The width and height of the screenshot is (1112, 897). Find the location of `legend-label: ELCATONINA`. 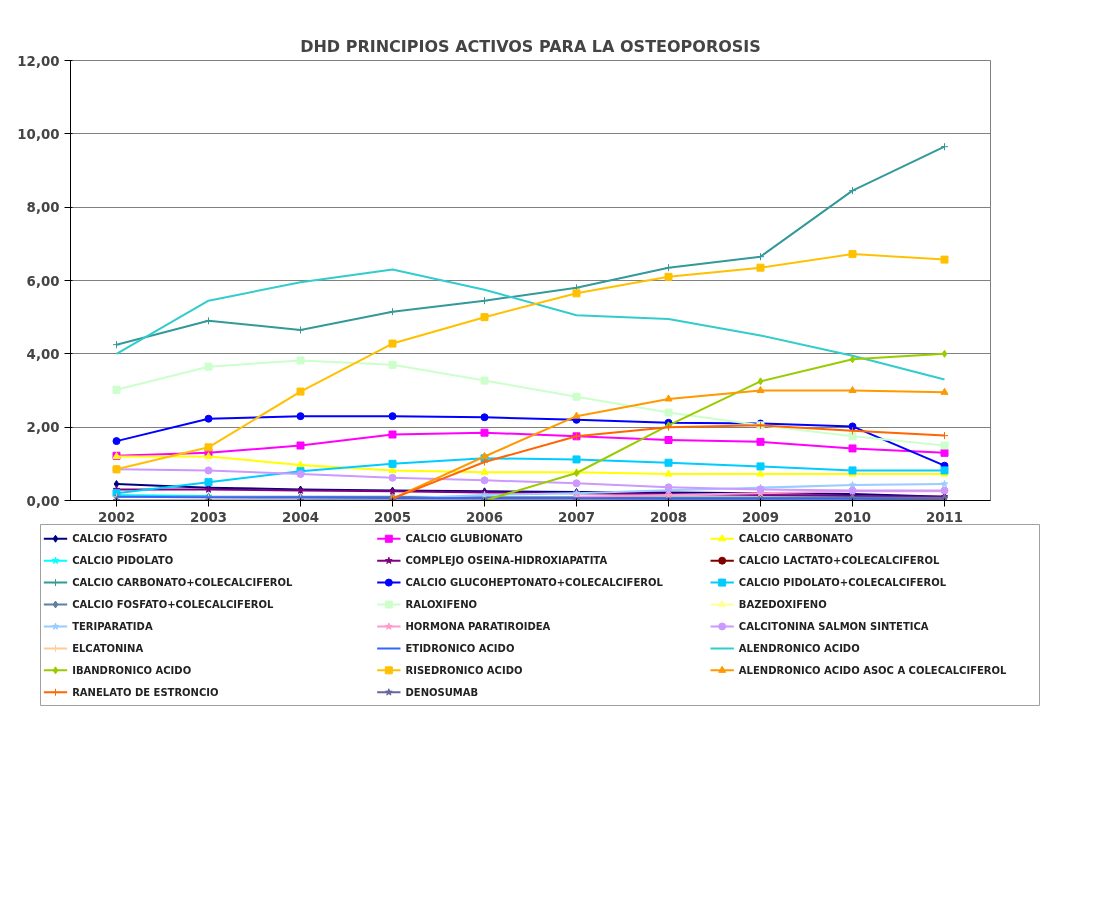

legend-label: ELCATONINA is located at coordinates (108, 648).